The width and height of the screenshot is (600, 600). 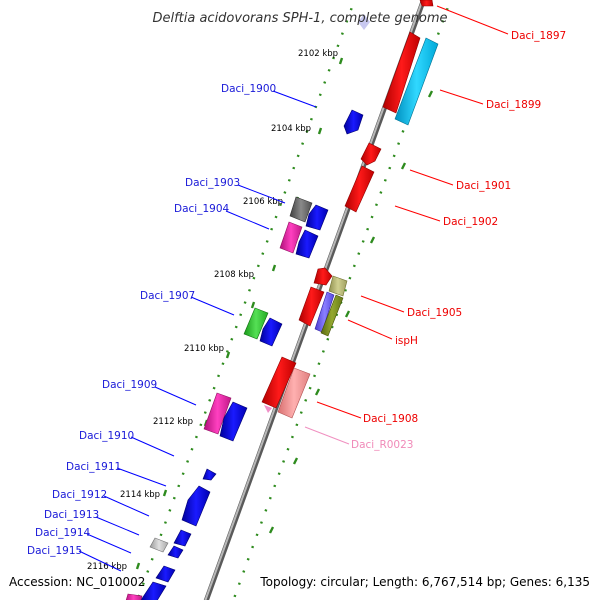 What do you see at coordinates (332, 315) in the screenshot?
I see `gene-isph` at bounding box center [332, 315].